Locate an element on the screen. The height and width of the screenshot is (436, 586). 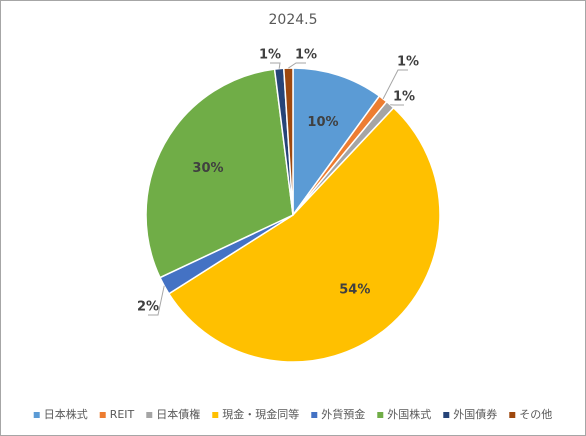
data-label: 54% is located at coordinates (354, 289).